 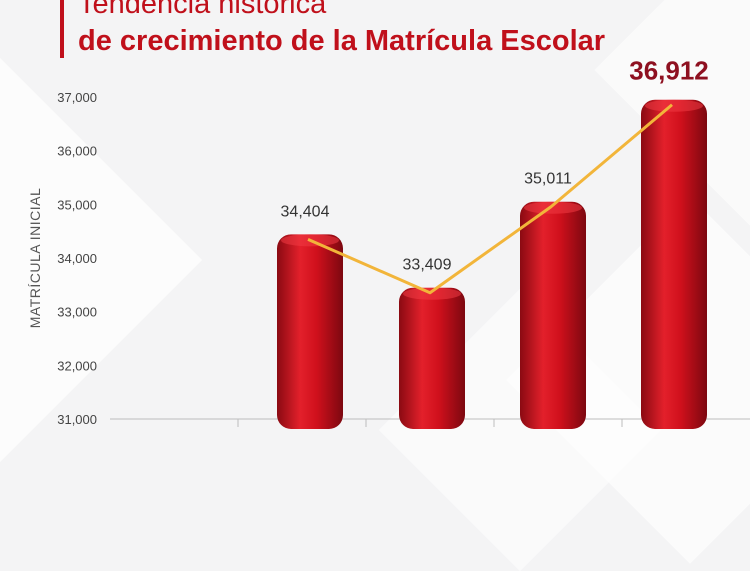 What do you see at coordinates (77, 204) in the screenshot?
I see `y-tick-label: 35,000` at bounding box center [77, 204].